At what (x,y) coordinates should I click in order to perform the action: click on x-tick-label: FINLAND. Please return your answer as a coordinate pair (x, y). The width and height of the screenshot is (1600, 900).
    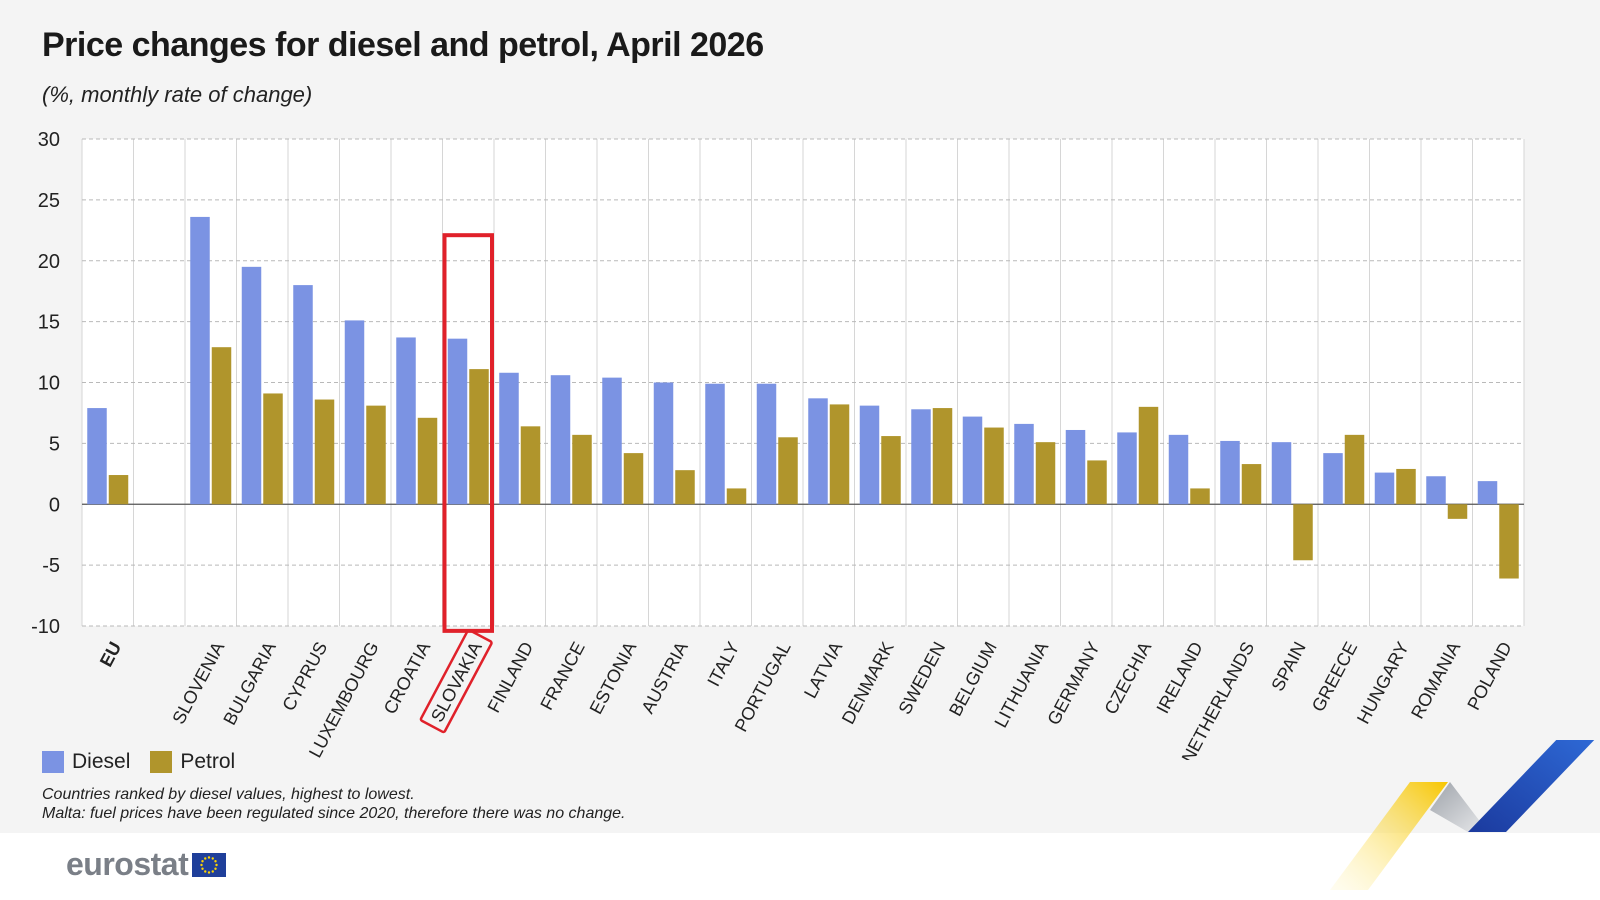
    Looking at the image, I should click on (510, 676).